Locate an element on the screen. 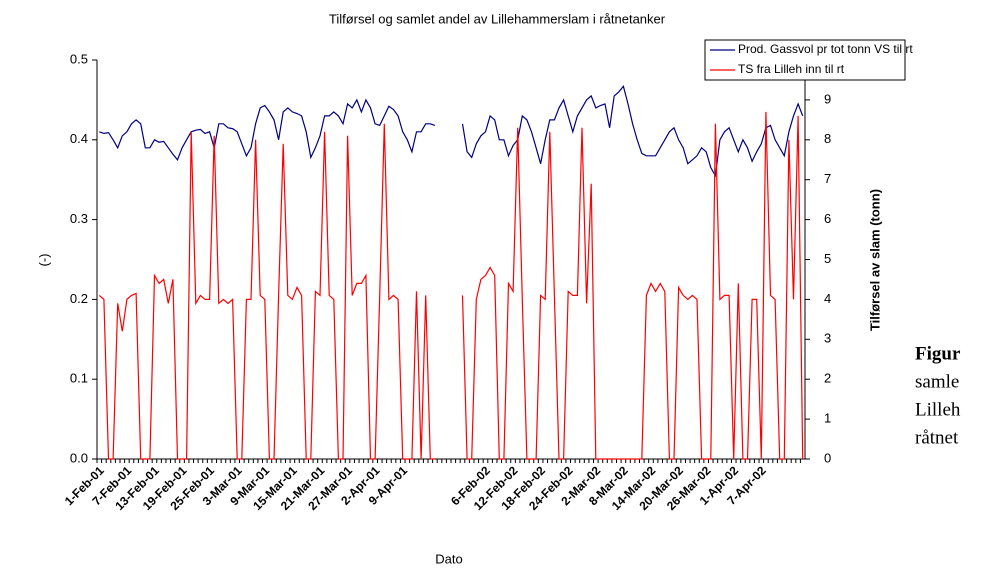 The height and width of the screenshot is (568, 981). y2-axis-label: Tilførsel av slam (tonn) is located at coordinates (874, 260).